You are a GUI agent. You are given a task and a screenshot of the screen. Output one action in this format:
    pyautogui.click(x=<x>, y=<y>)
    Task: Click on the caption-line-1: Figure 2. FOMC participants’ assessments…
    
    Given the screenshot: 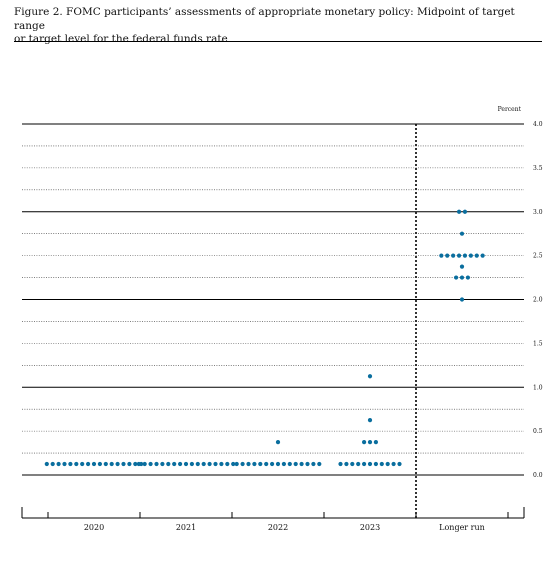 What is the action you would take?
    pyautogui.click(x=264, y=19)
    